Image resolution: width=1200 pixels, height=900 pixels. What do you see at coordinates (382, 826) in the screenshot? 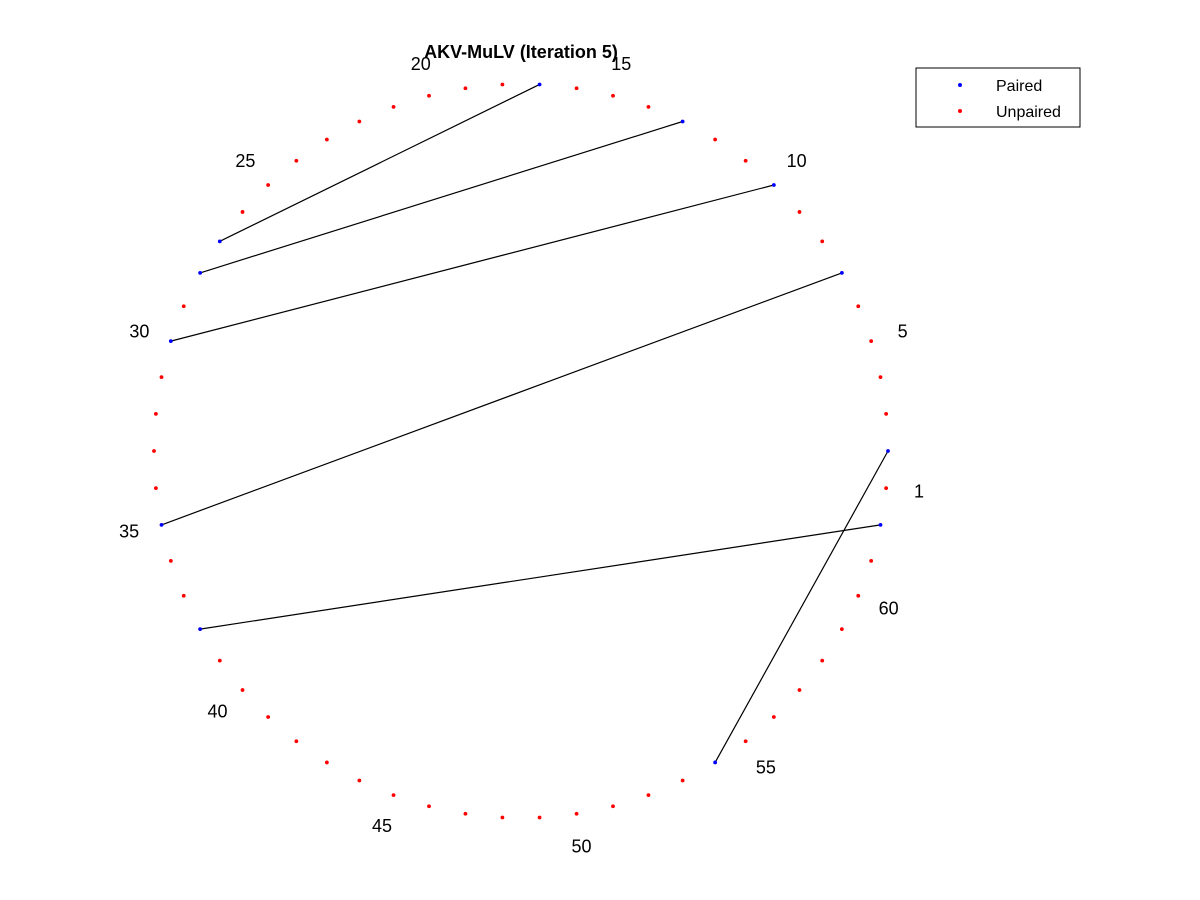
I see `position-label-45: 45` at bounding box center [382, 826].